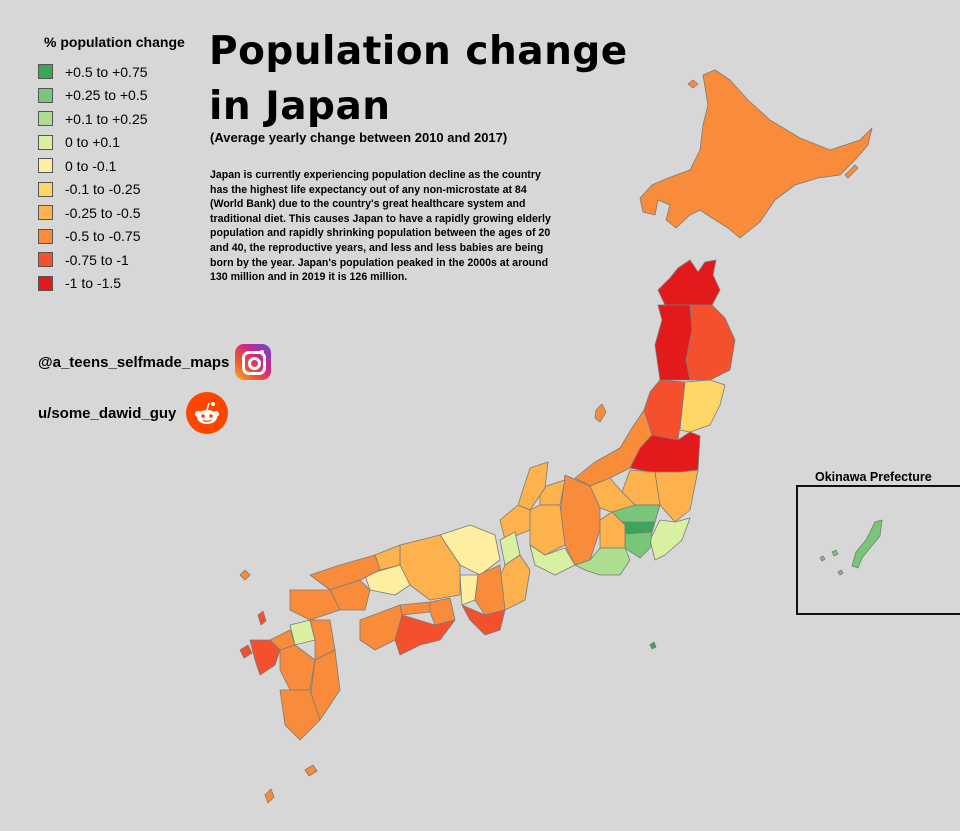  Describe the element at coordinates (702, 406) in the screenshot. I see `region-miyagi` at that location.